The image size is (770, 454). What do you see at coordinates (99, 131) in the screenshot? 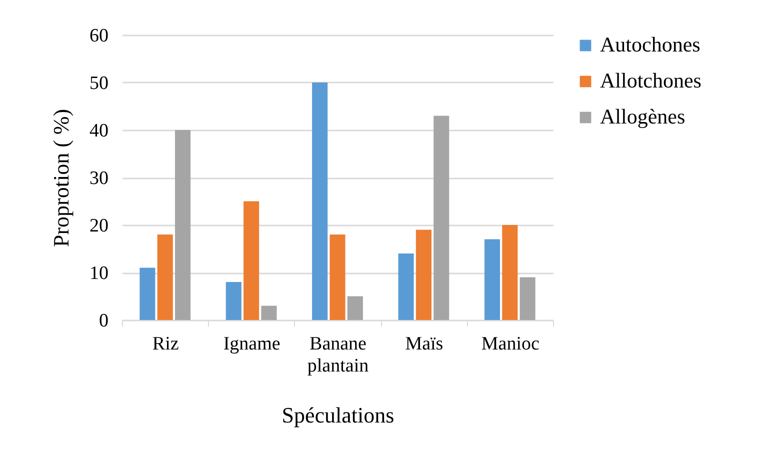
I see `y-tick-label: 40` at bounding box center [99, 131].